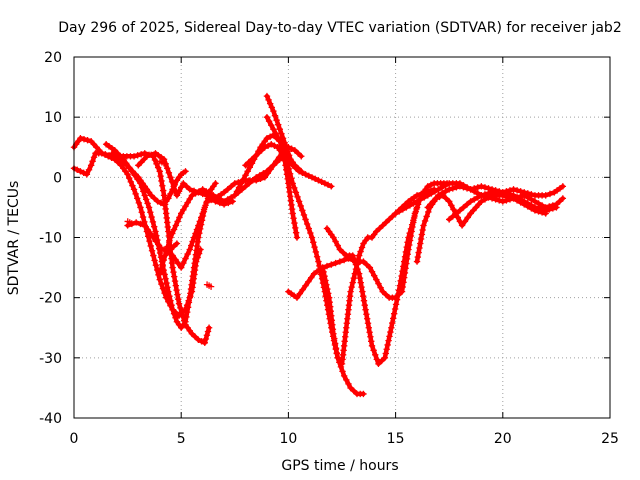 This screenshot has width=640, height=480. Describe the element at coordinates (181, 439) in the screenshot. I see `x-tick-label: 5` at that location.